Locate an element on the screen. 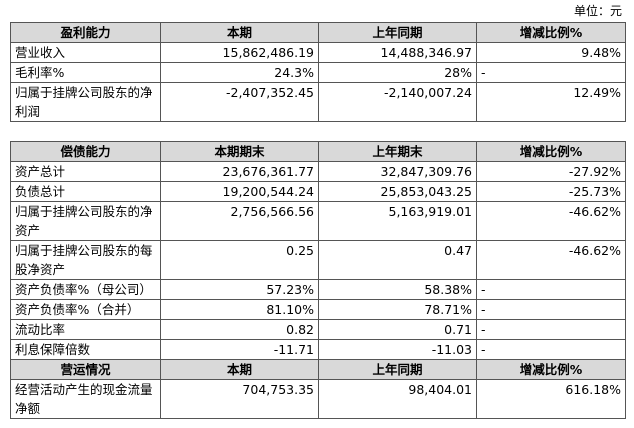 The height and width of the screenshot is (428, 634). value-cell: 0.47 is located at coordinates (397, 260).